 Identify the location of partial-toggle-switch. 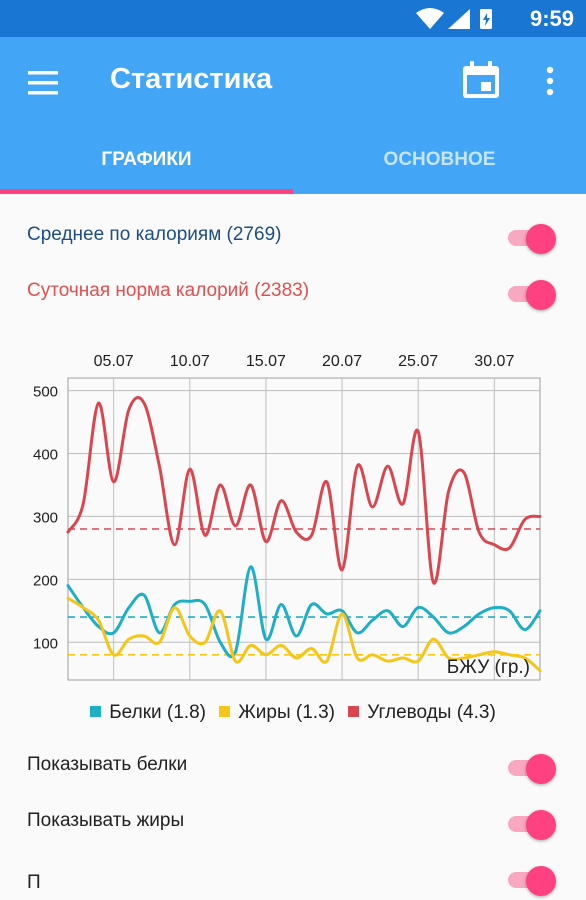
(531, 881).